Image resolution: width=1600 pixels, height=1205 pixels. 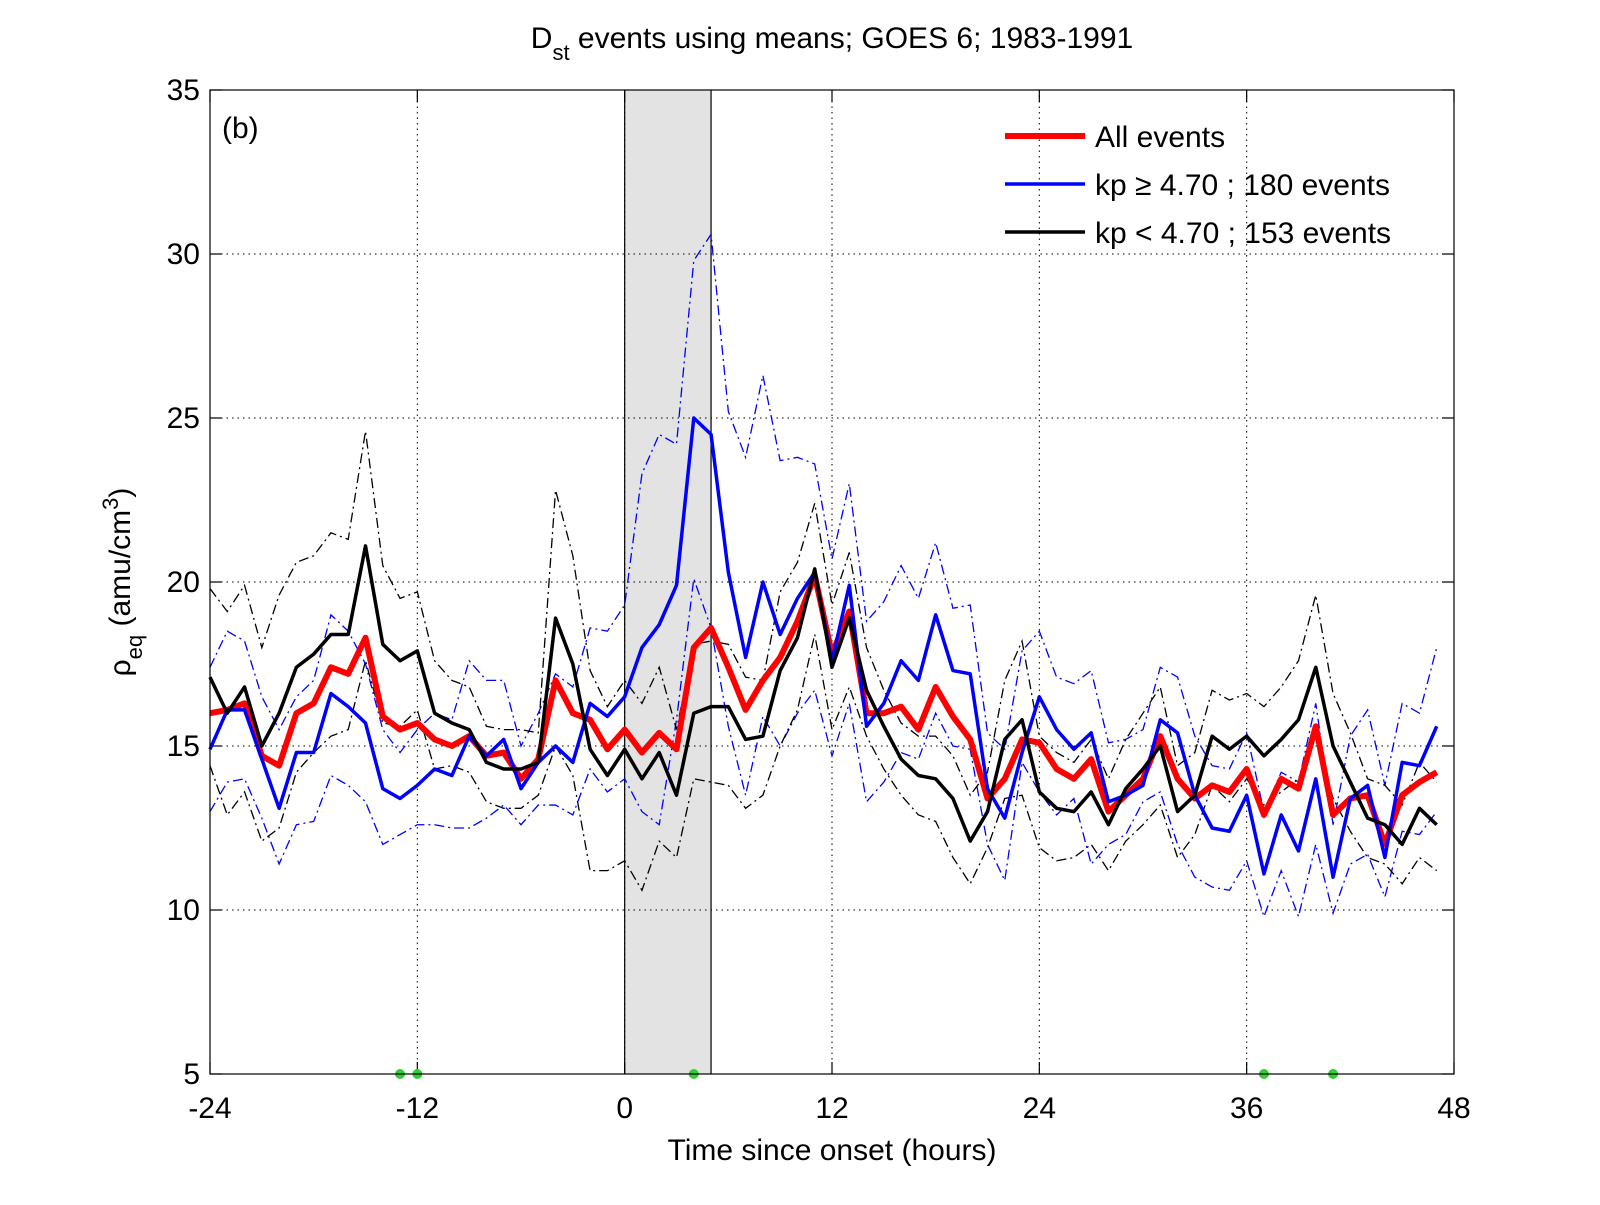 I want to click on title-main: D, so click(x=542, y=38).